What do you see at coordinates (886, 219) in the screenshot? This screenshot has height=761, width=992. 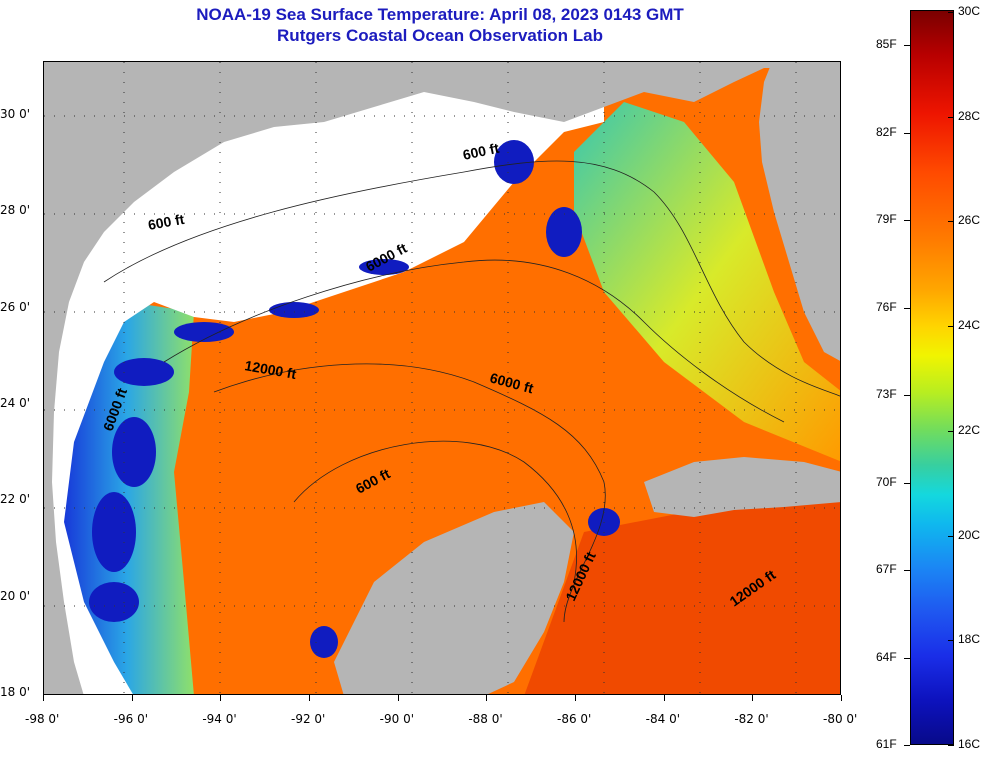 I see `fahrenheit-label: 79F` at bounding box center [886, 219].